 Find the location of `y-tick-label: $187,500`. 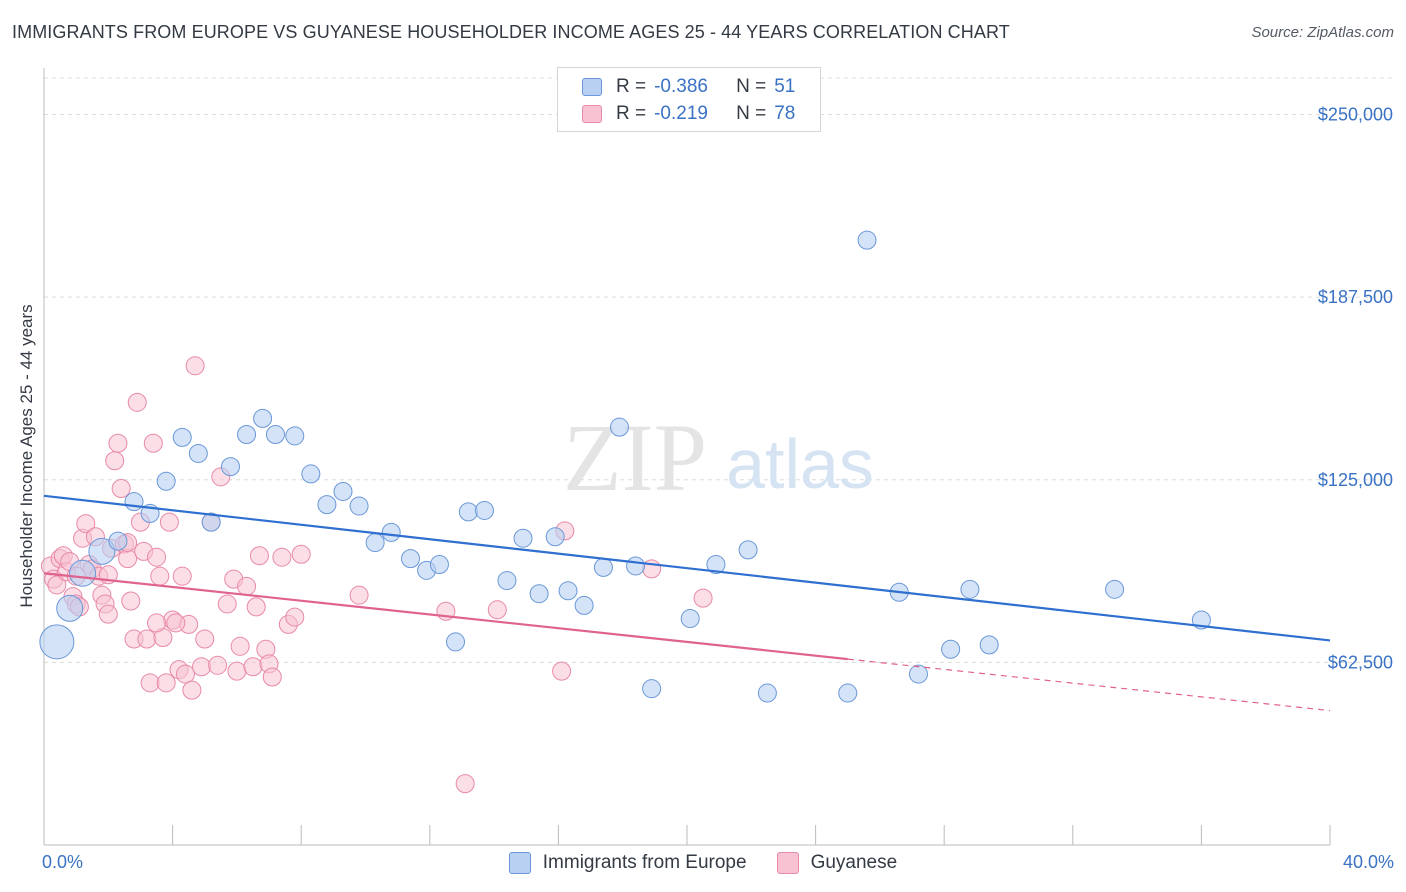

y-tick-label: $187,500 is located at coordinates (1355, 297).